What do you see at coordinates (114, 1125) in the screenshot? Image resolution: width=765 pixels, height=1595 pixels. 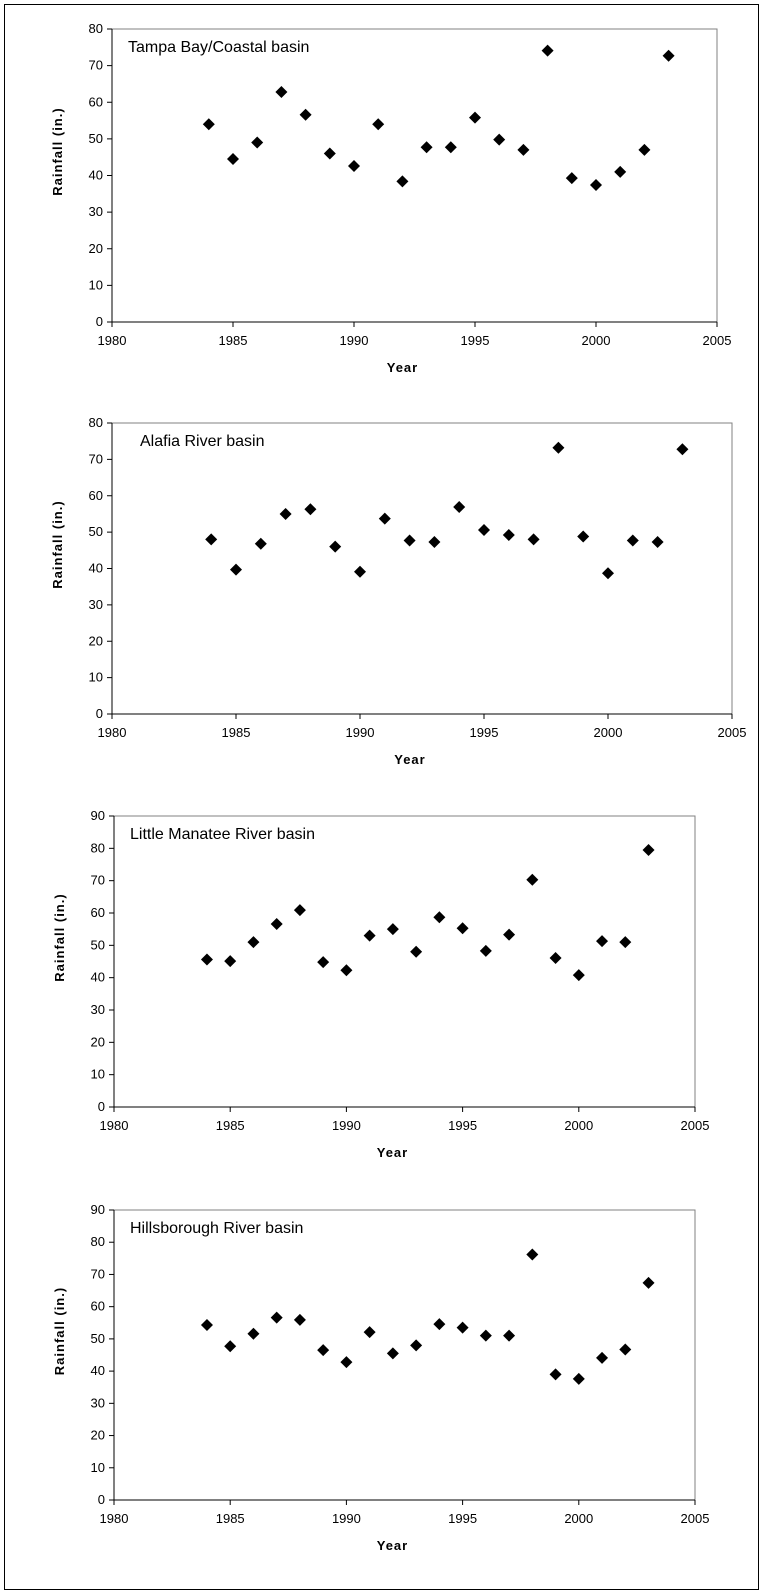 I see `x-tick-label: 1980` at bounding box center [114, 1125].